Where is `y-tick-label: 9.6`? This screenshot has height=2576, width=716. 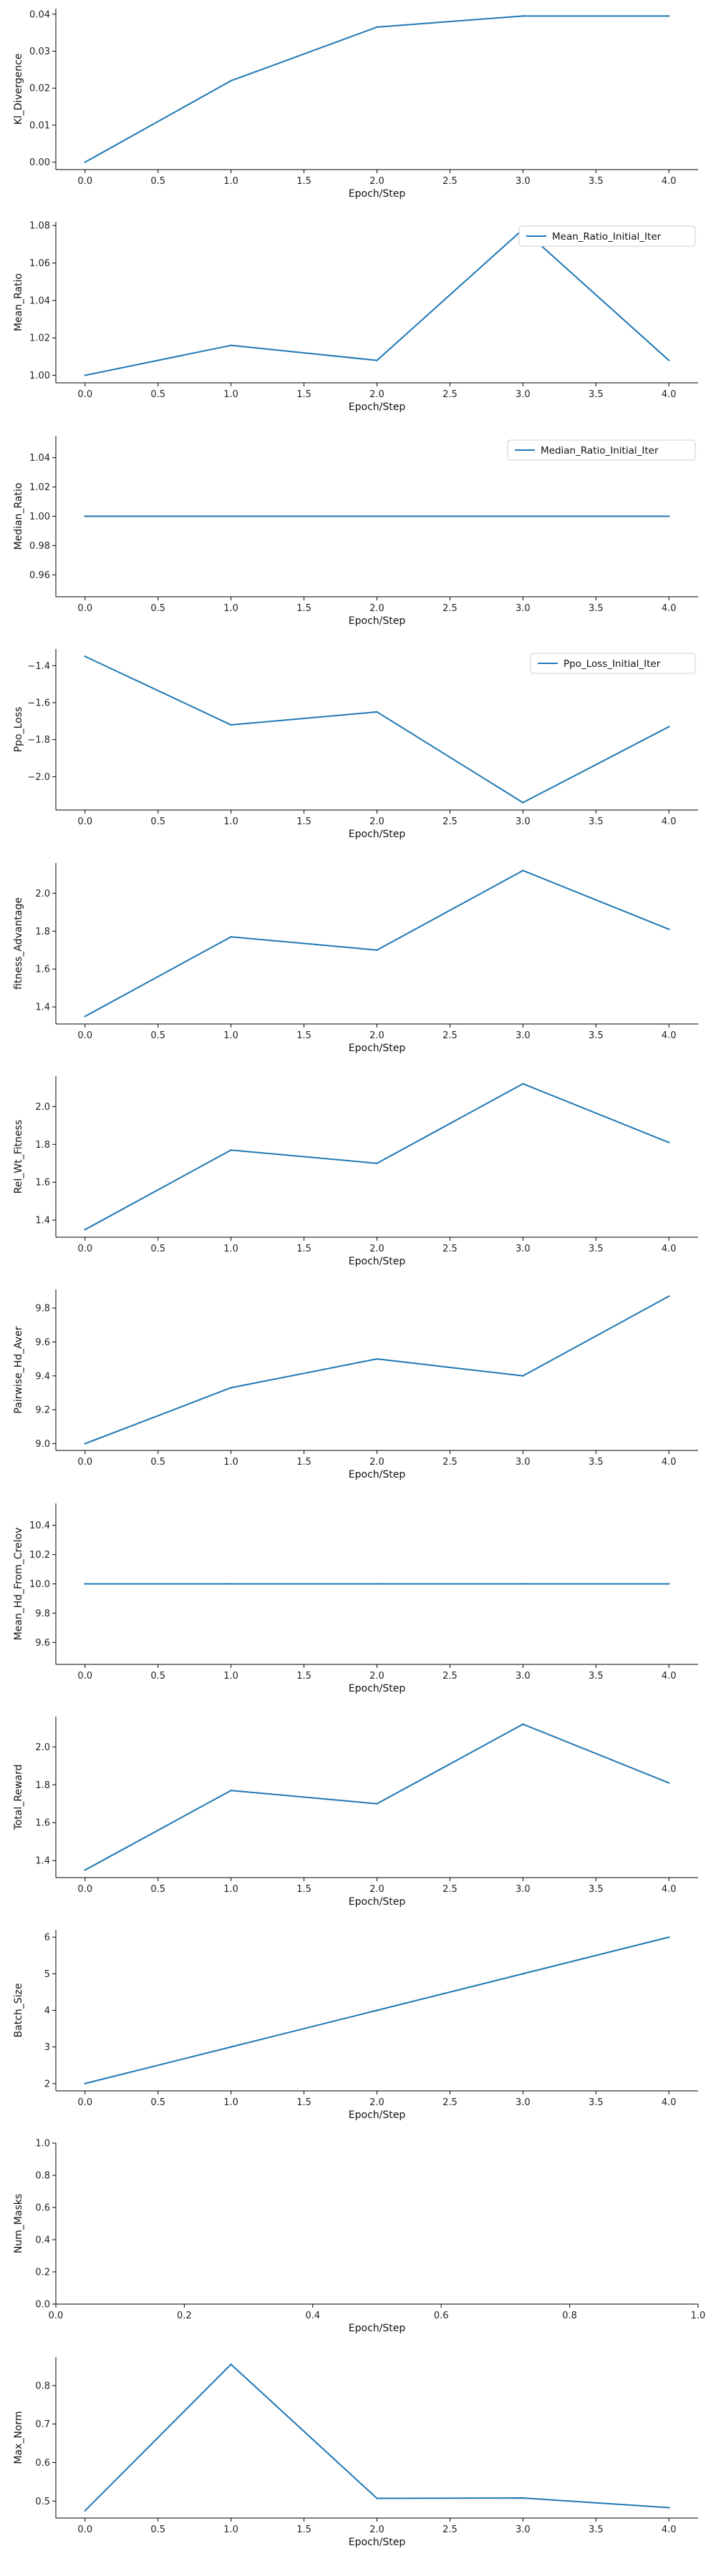
y-tick-label: 9.6 is located at coordinates (42, 1643).